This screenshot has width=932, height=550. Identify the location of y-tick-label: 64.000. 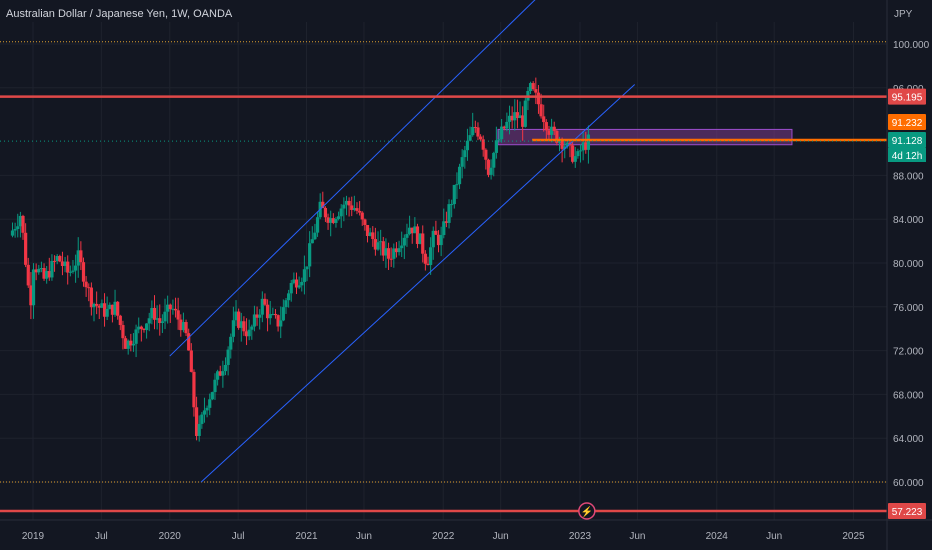
(908, 439).